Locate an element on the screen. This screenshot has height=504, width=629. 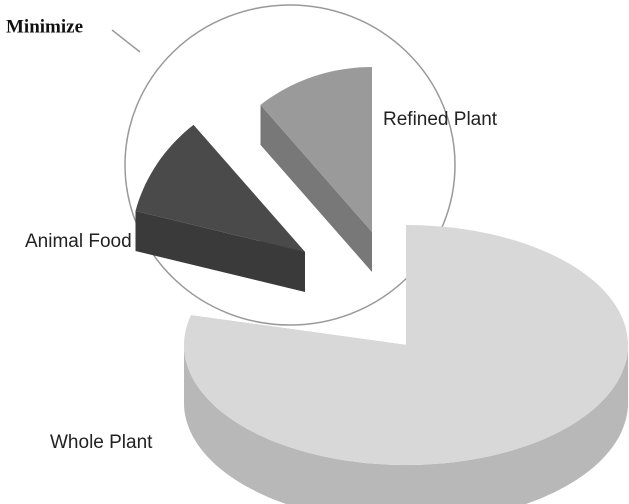
slice-label: Refined Plant is located at coordinates (440, 119).